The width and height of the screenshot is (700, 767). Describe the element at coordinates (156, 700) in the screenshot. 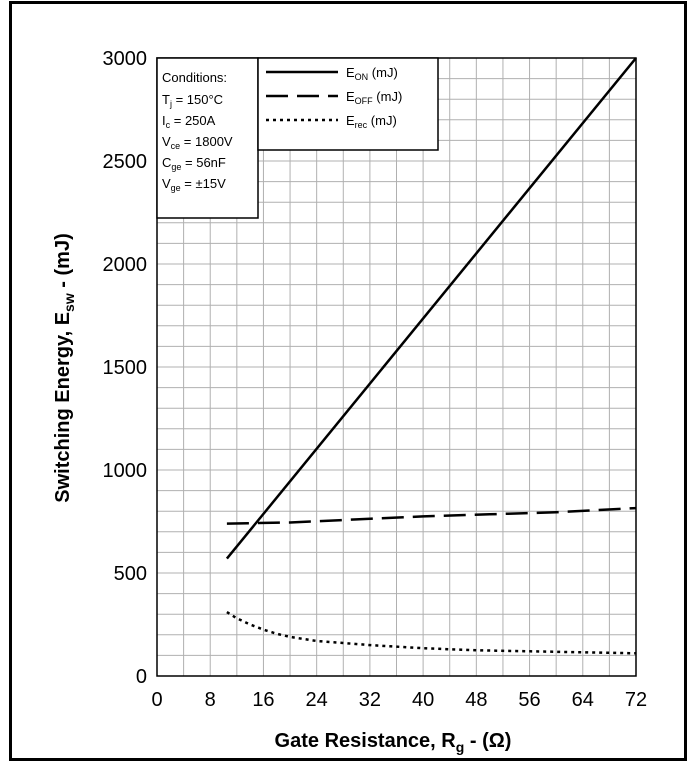

I see `x-tick-label: 0` at that location.